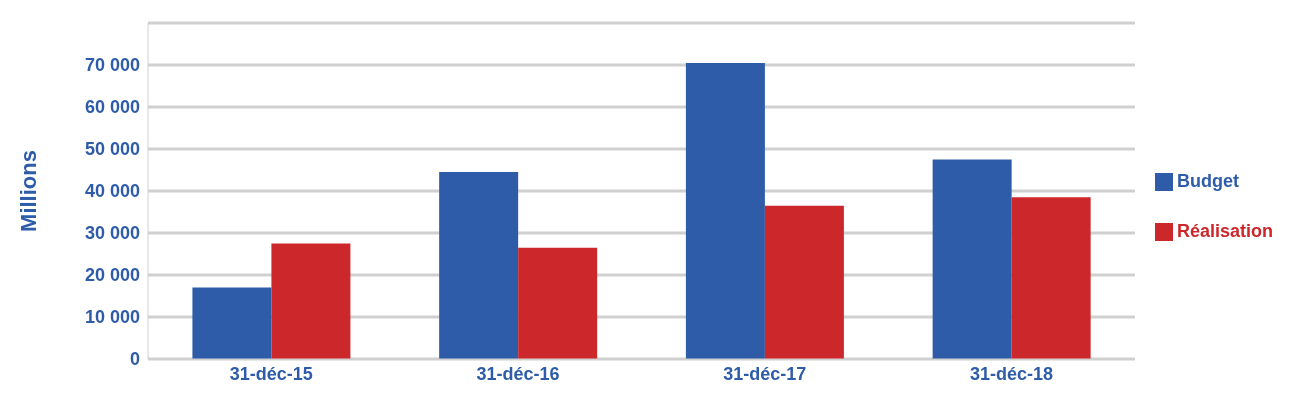 This screenshot has width=1301, height=412. Describe the element at coordinates (112, 275) in the screenshot. I see `y-tick-label: 20 000` at that location.